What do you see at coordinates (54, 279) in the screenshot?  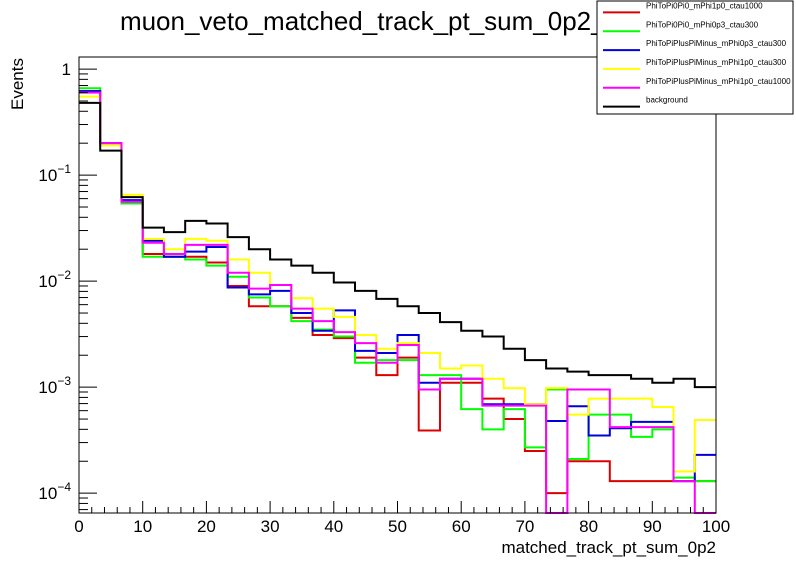 I see `y-tick-label: 10⁻²` at bounding box center [54, 279].